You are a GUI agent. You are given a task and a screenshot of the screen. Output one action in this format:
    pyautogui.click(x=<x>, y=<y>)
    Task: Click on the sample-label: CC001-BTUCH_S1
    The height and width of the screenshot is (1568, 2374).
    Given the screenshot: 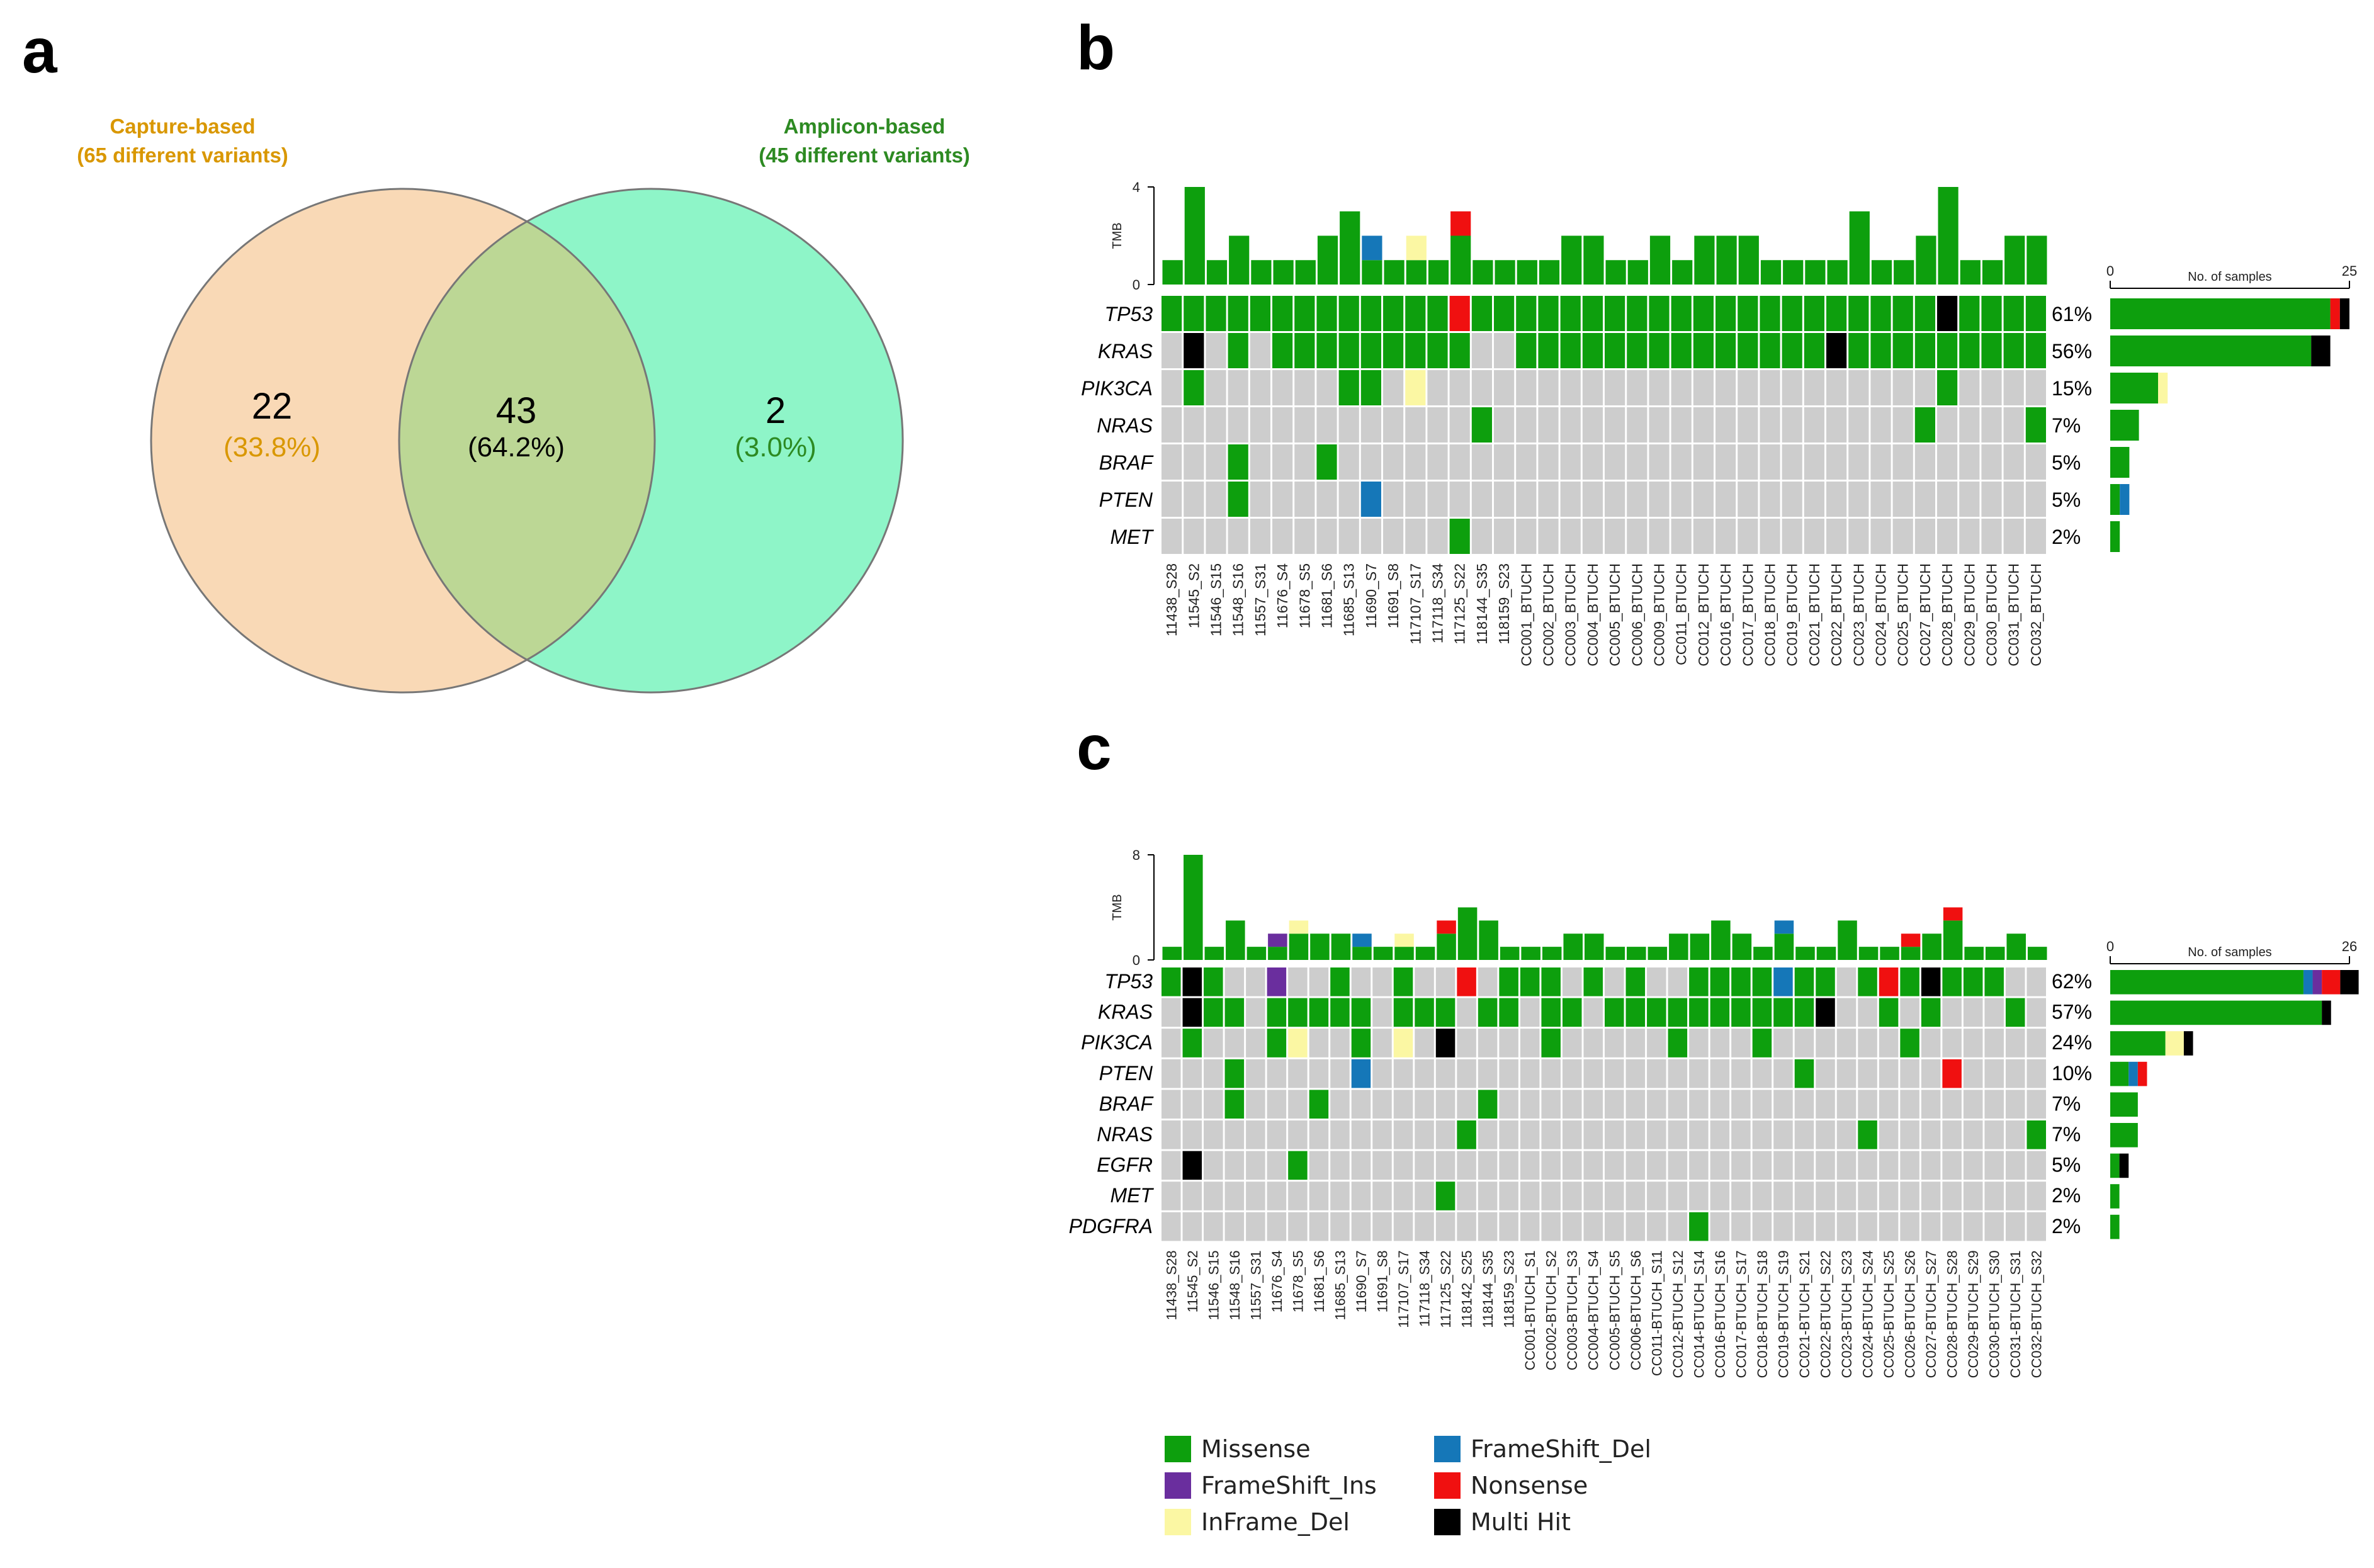 What is the action you would take?
    pyautogui.click(x=1530, y=1310)
    